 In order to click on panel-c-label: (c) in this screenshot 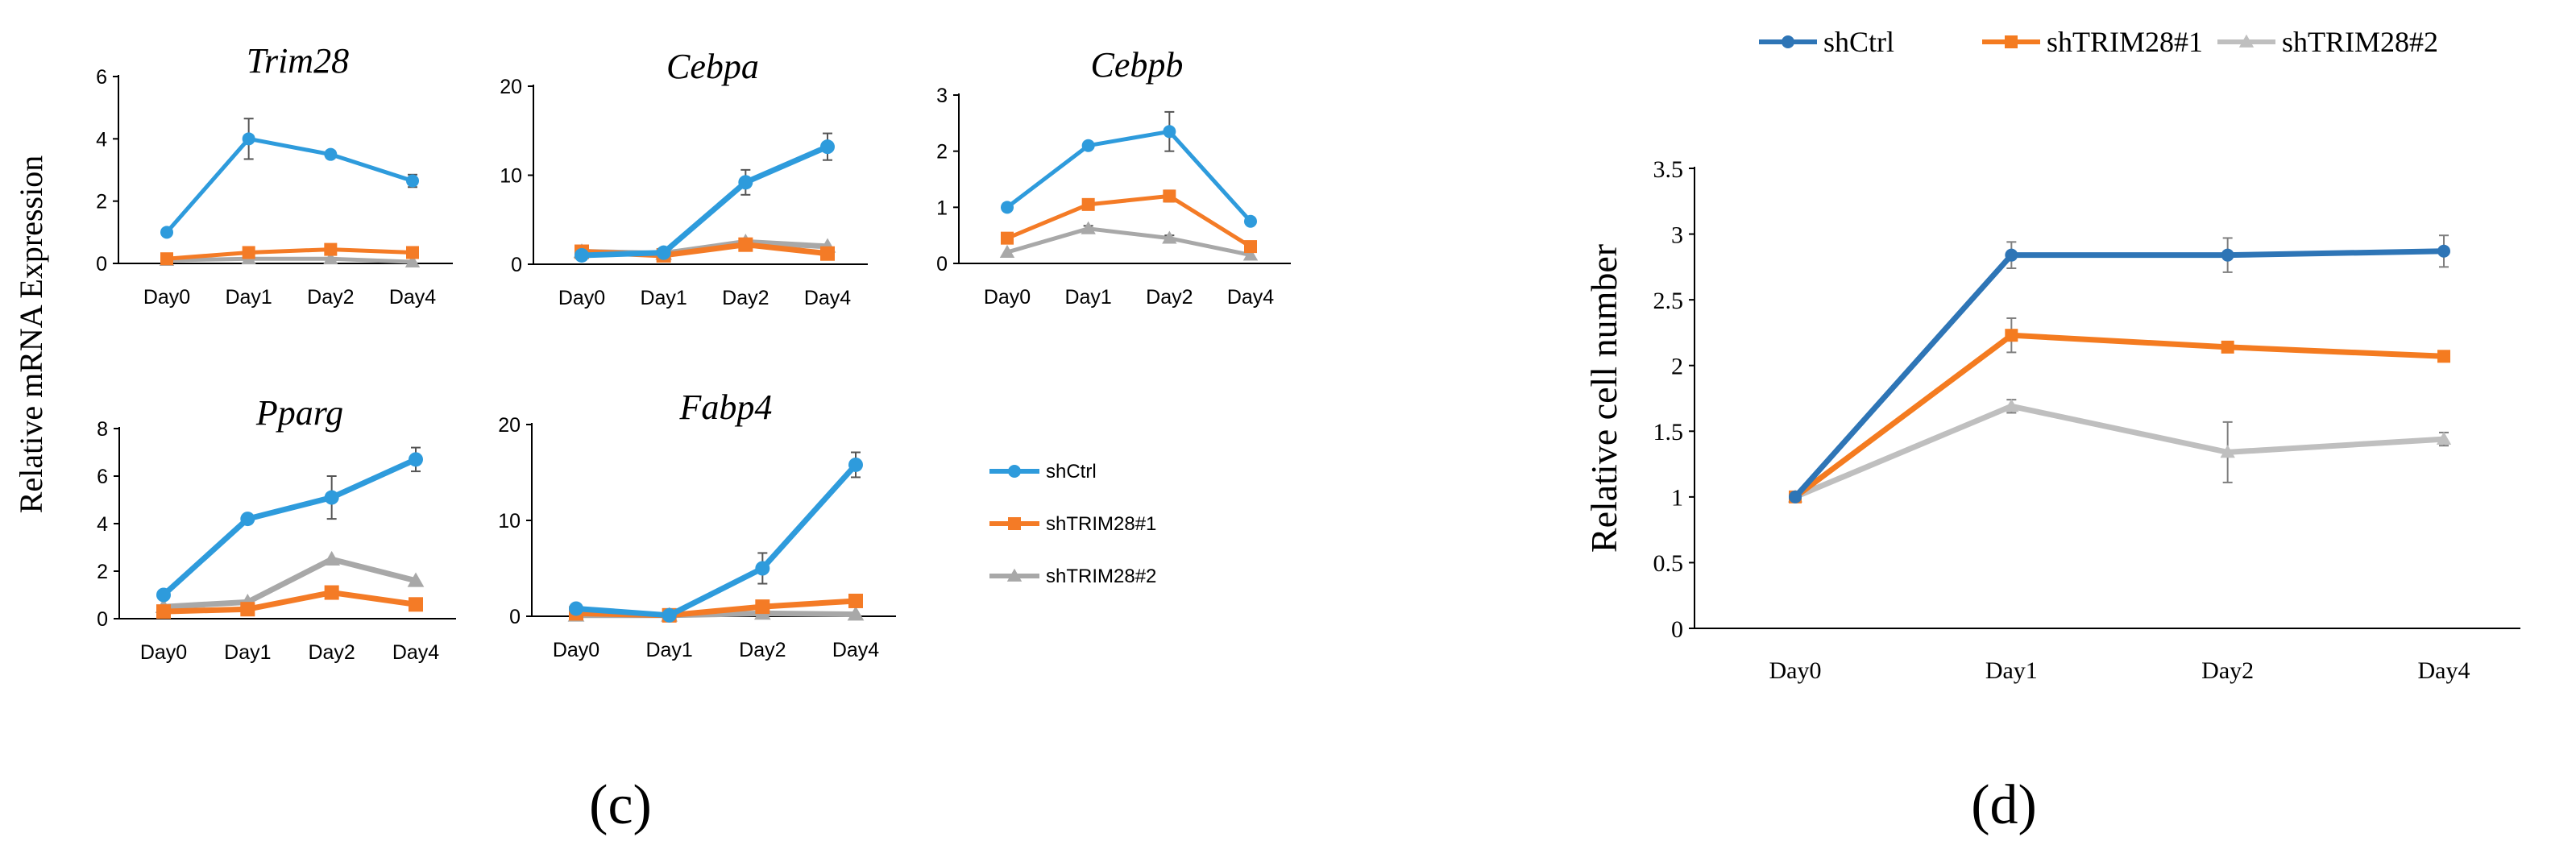, I will do `click(620, 805)`.